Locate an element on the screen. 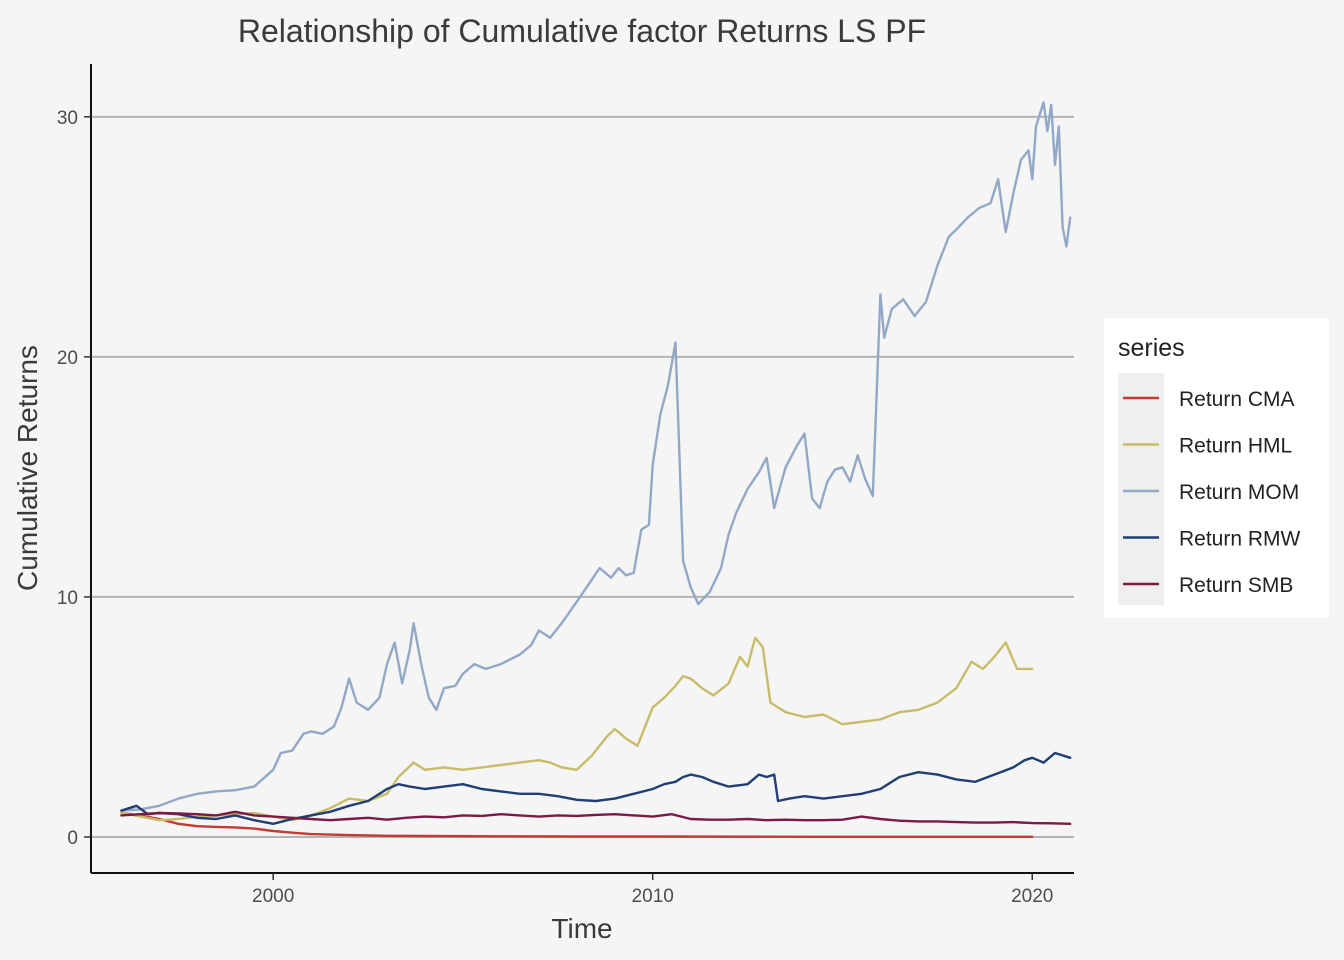  series-line-return-hml is located at coordinates (577, 729).